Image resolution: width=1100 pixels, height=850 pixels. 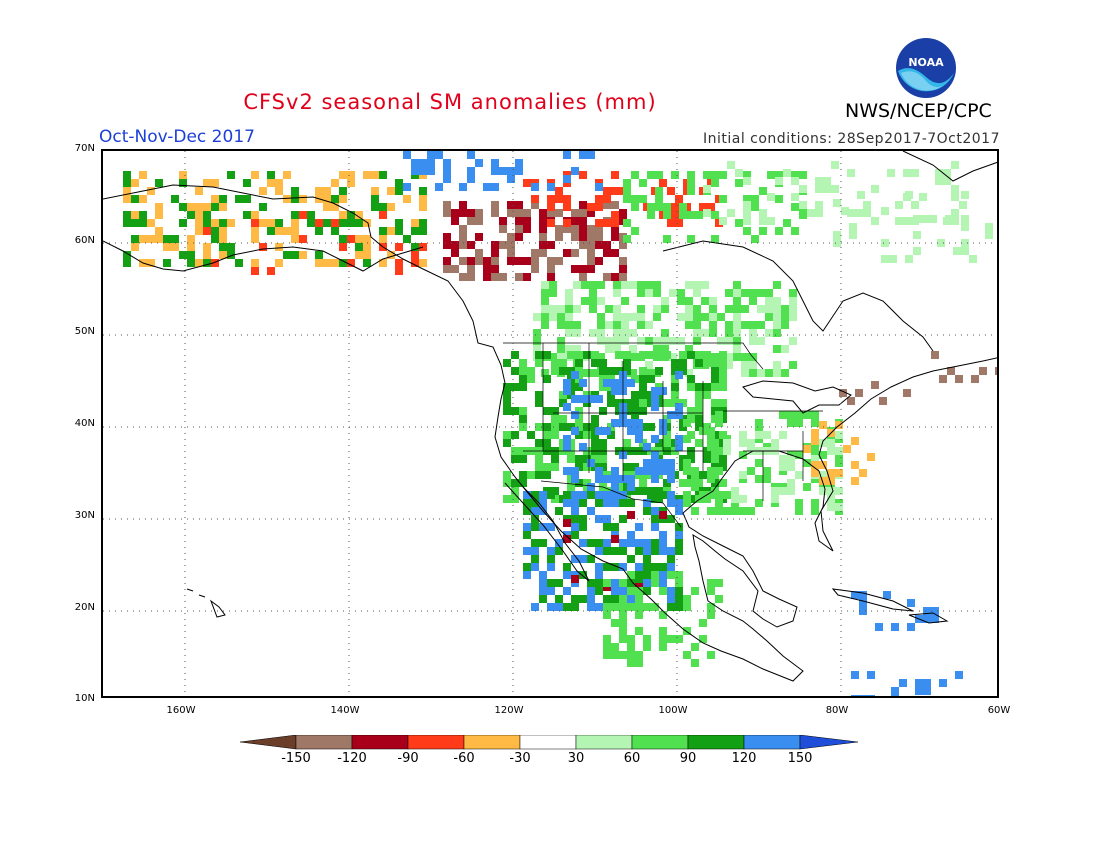 What do you see at coordinates (576, 758) in the screenshot?
I see `legend-label: 30` at bounding box center [576, 758].